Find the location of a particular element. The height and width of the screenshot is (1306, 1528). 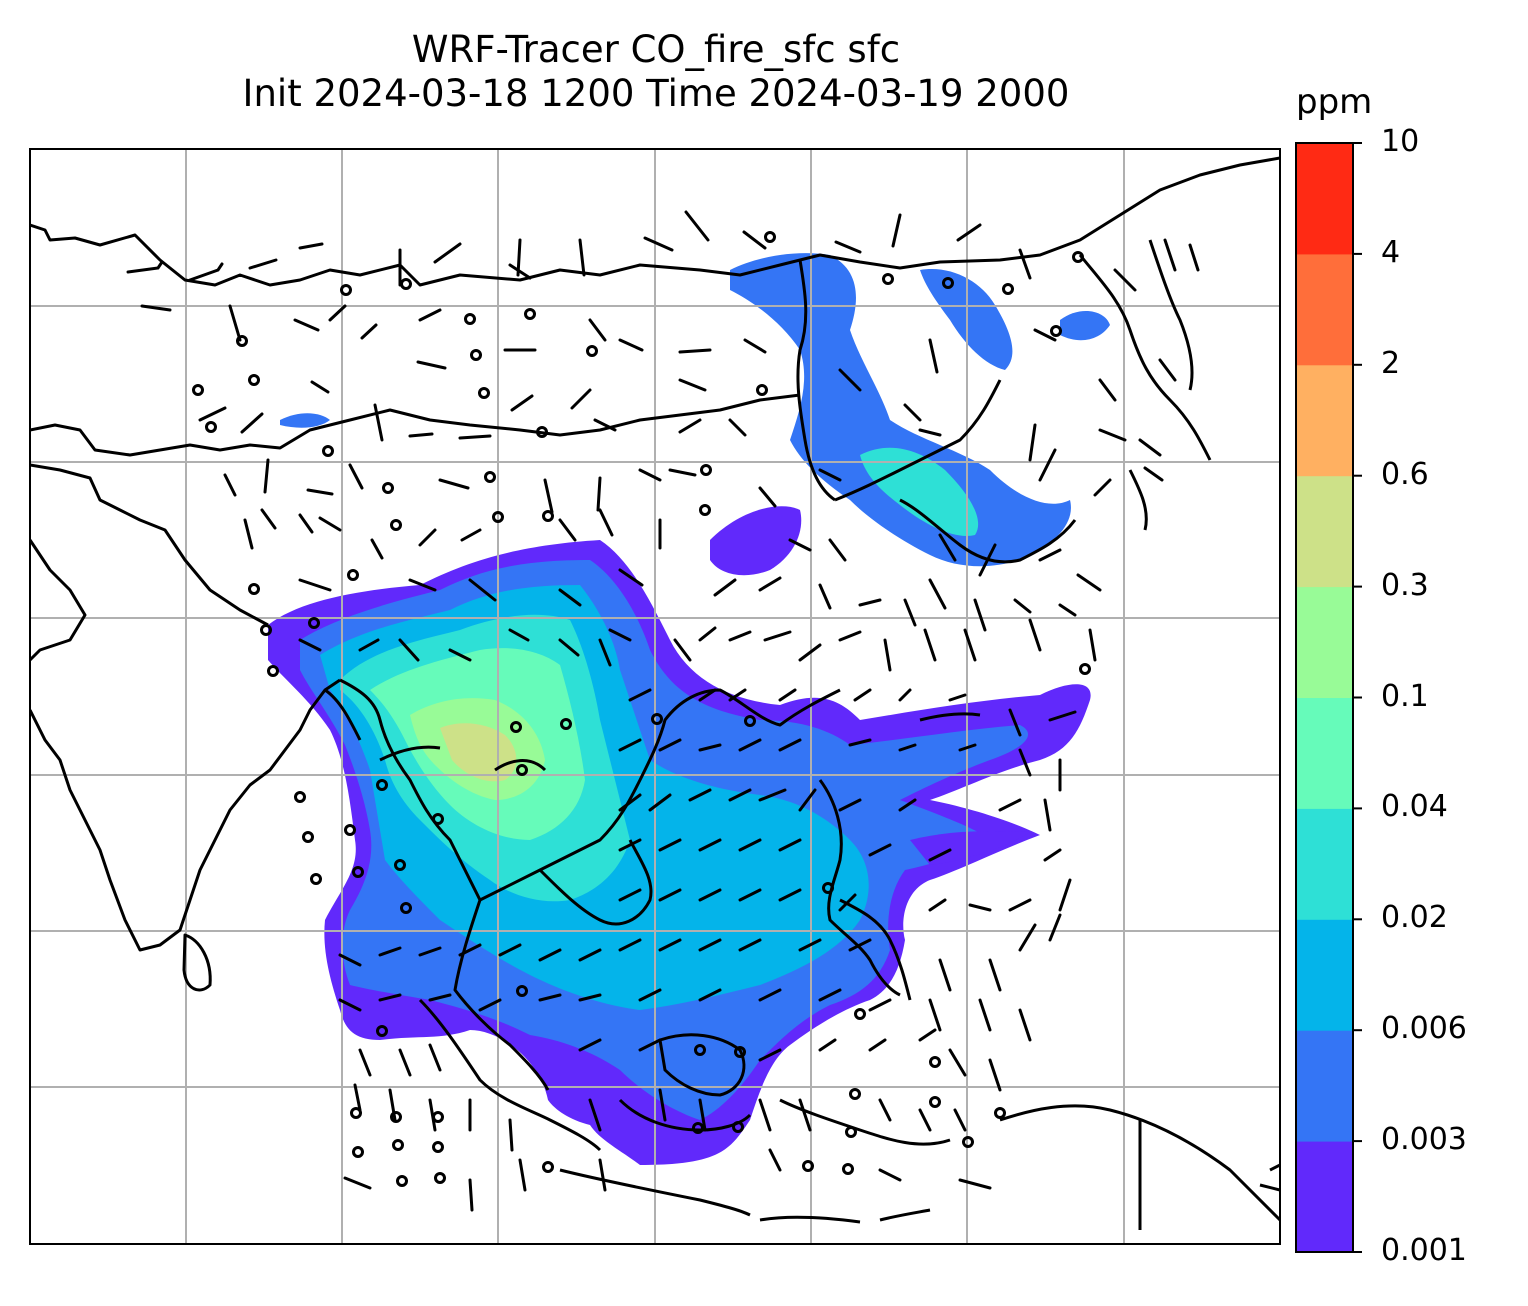

plume-north-a-inner is located at coordinates (919, 491).